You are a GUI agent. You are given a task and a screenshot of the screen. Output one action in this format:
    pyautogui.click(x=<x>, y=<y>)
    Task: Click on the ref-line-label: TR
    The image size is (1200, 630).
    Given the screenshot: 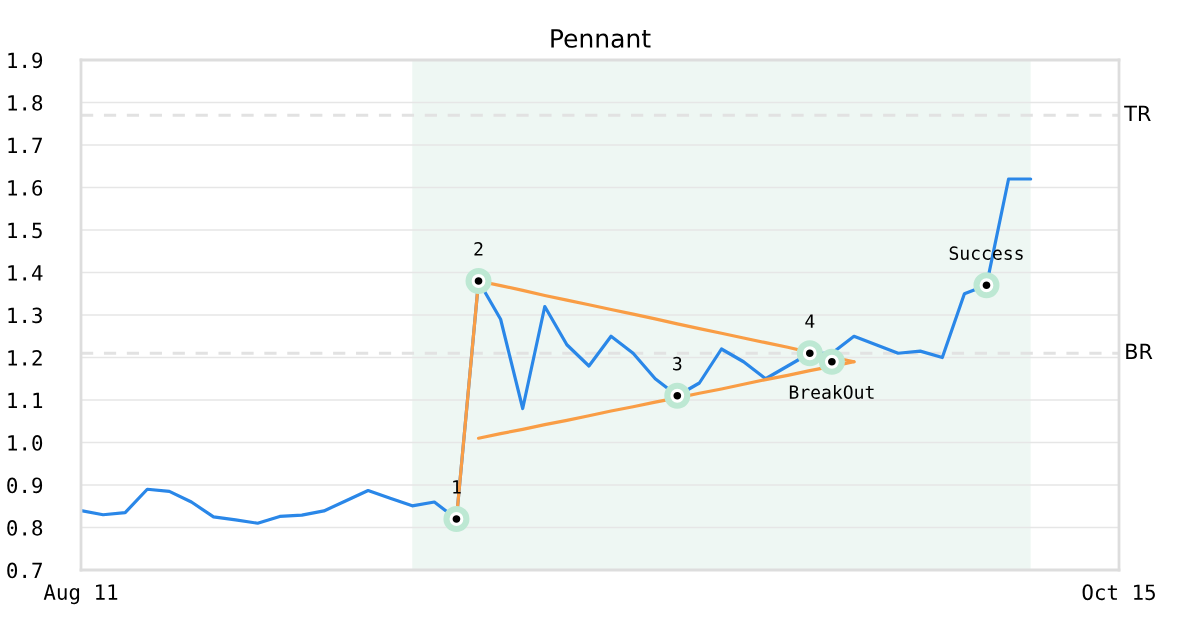 What is the action you would take?
    pyautogui.click(x=1137, y=113)
    